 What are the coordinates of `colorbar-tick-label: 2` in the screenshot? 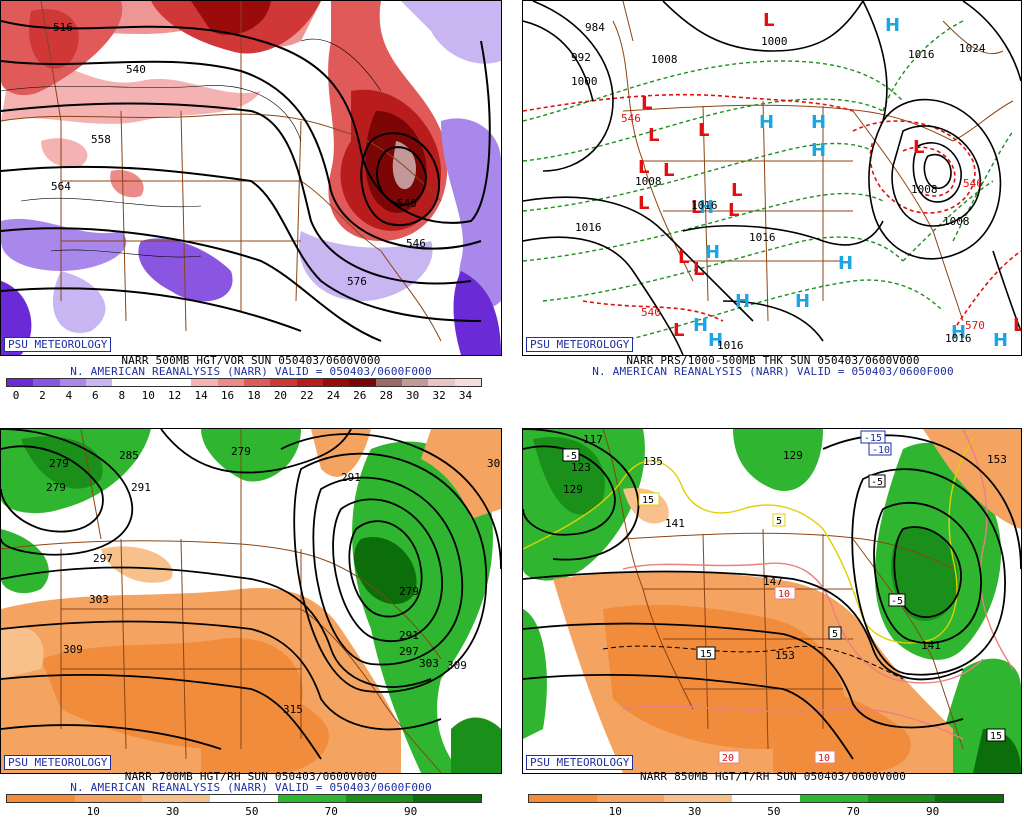 It's located at (42, 395).